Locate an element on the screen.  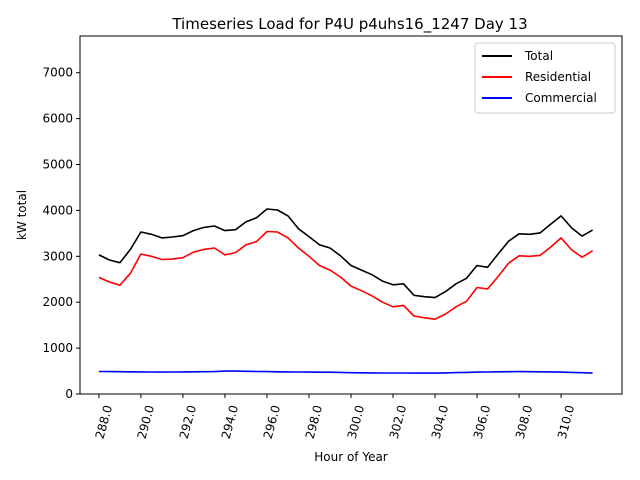
series-line-residential is located at coordinates (346, 275).